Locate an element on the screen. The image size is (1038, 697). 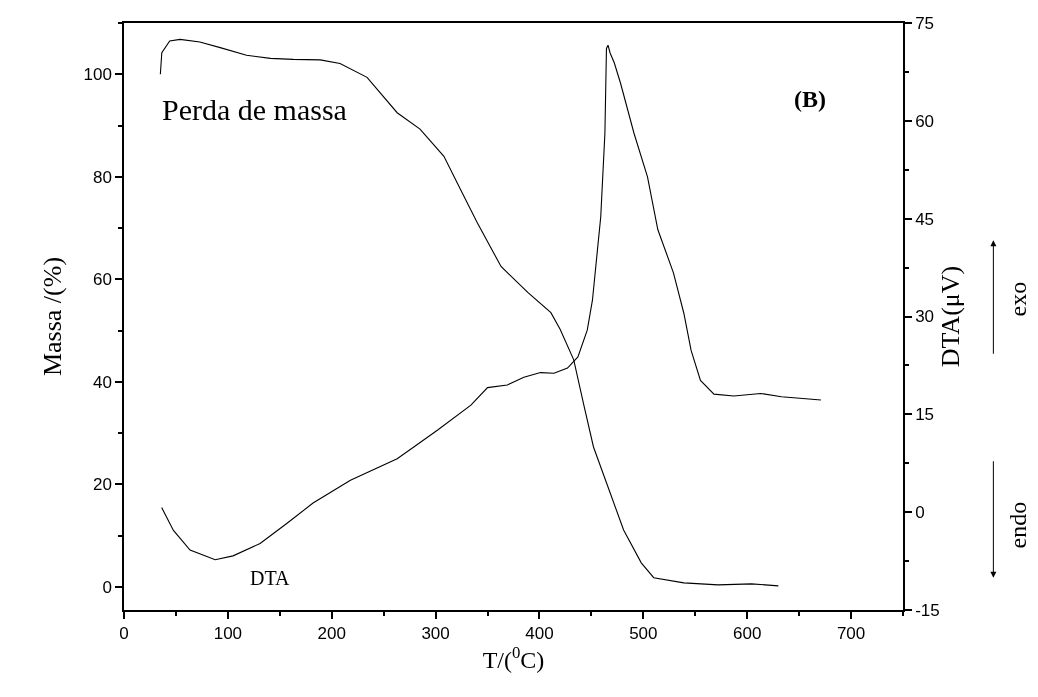
y2-tick-label: -15 is located at coordinates (927, 610).